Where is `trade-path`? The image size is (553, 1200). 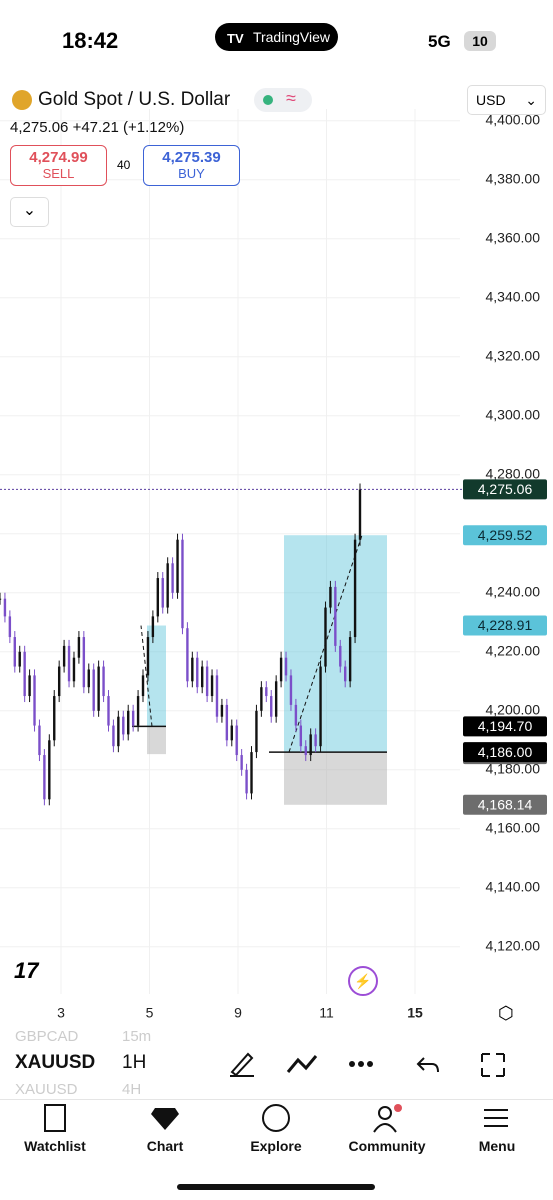
trade-path is located at coordinates (146, 676).